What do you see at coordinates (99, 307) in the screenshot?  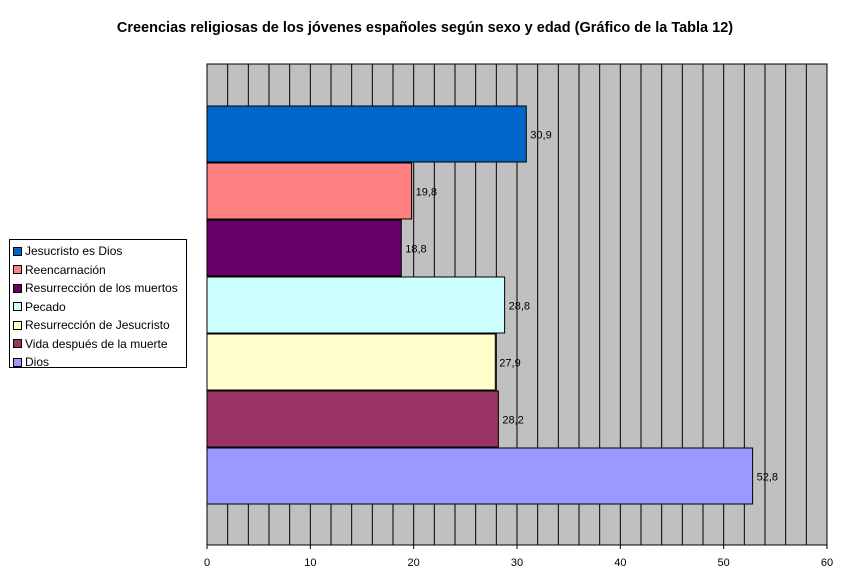 I see `legend-item: Pecado` at bounding box center [99, 307].